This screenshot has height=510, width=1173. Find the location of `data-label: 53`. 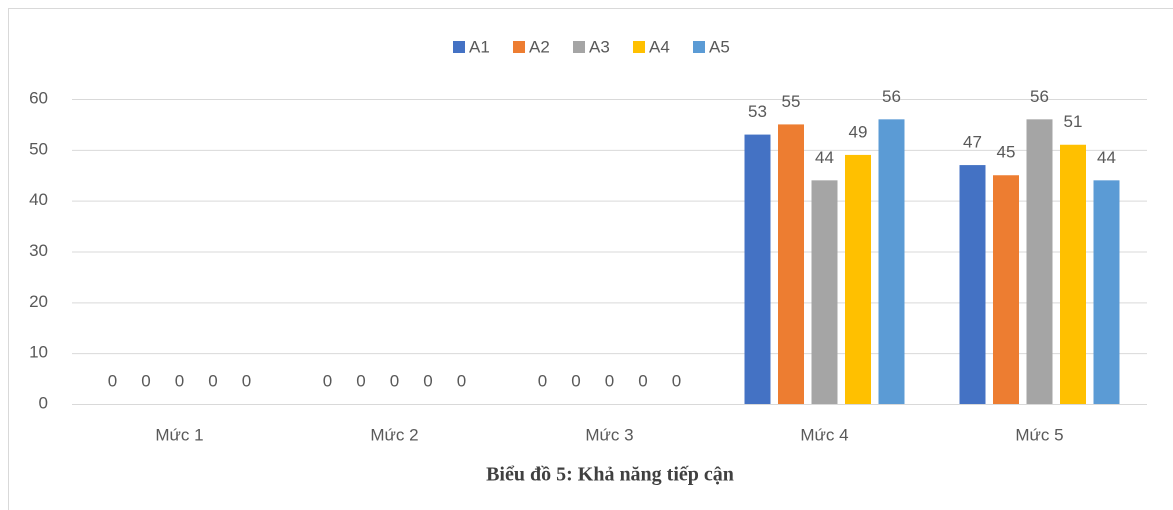

data-label: 53 is located at coordinates (757, 111).